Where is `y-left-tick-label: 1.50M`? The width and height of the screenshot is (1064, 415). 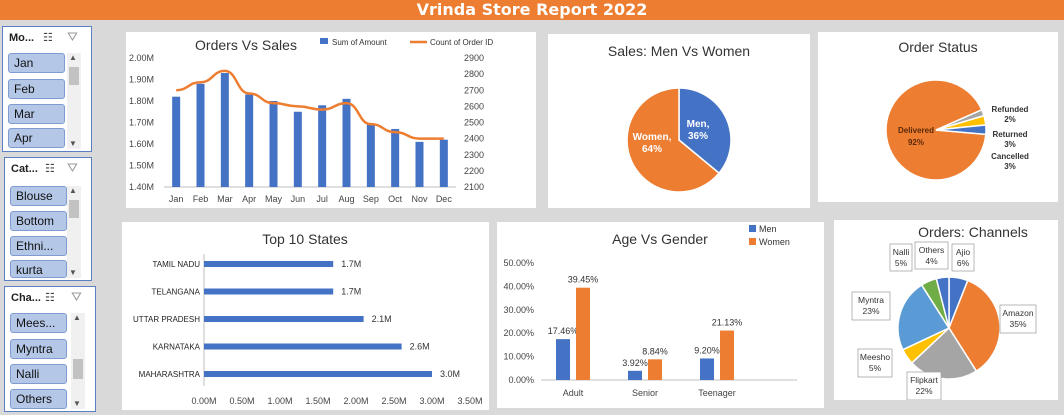
y-left-tick-label: 1.50M is located at coordinates (141, 166).